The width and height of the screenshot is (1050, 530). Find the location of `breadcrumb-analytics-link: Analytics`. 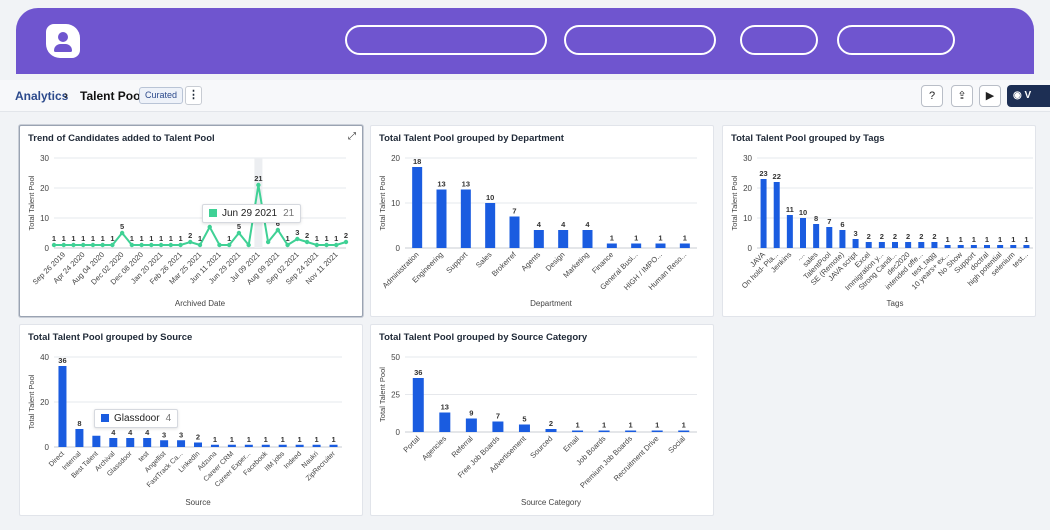

breadcrumb-analytics-link: Analytics is located at coordinates (42, 96).